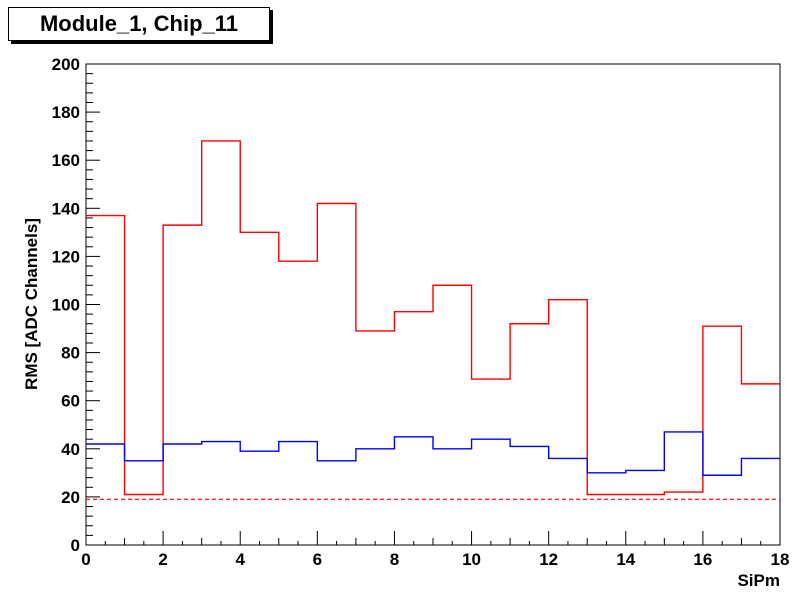 This screenshot has width=793, height=594. Describe the element at coordinates (471, 559) in the screenshot. I see `x-tick-label: 10` at that location.